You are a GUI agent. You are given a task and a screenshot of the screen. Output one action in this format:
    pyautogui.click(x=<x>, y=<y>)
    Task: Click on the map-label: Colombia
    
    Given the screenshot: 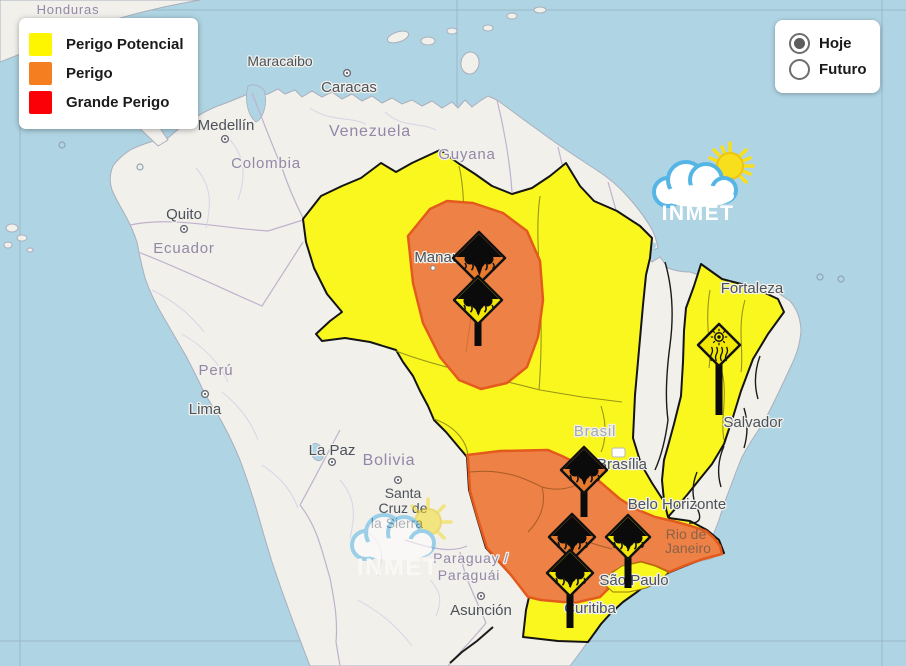 What is the action you would take?
    pyautogui.click(x=266, y=163)
    